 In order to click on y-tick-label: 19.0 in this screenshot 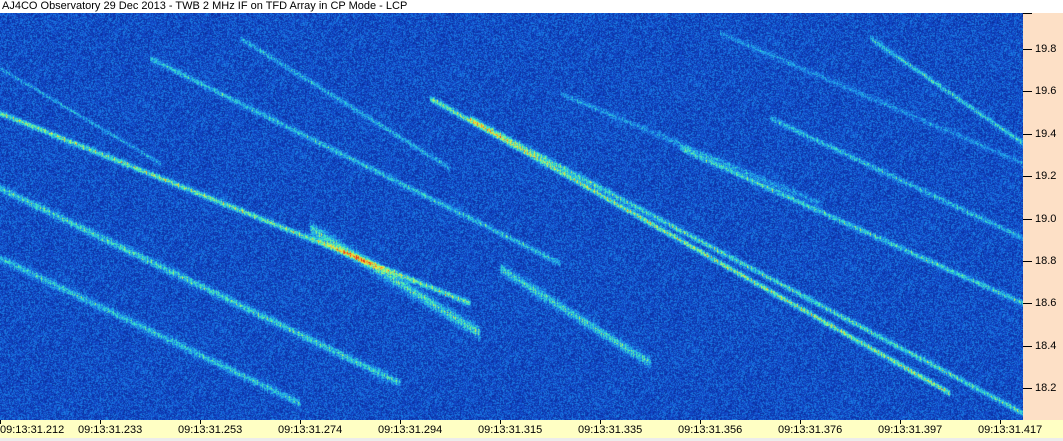, I will do `click(1046, 218)`.